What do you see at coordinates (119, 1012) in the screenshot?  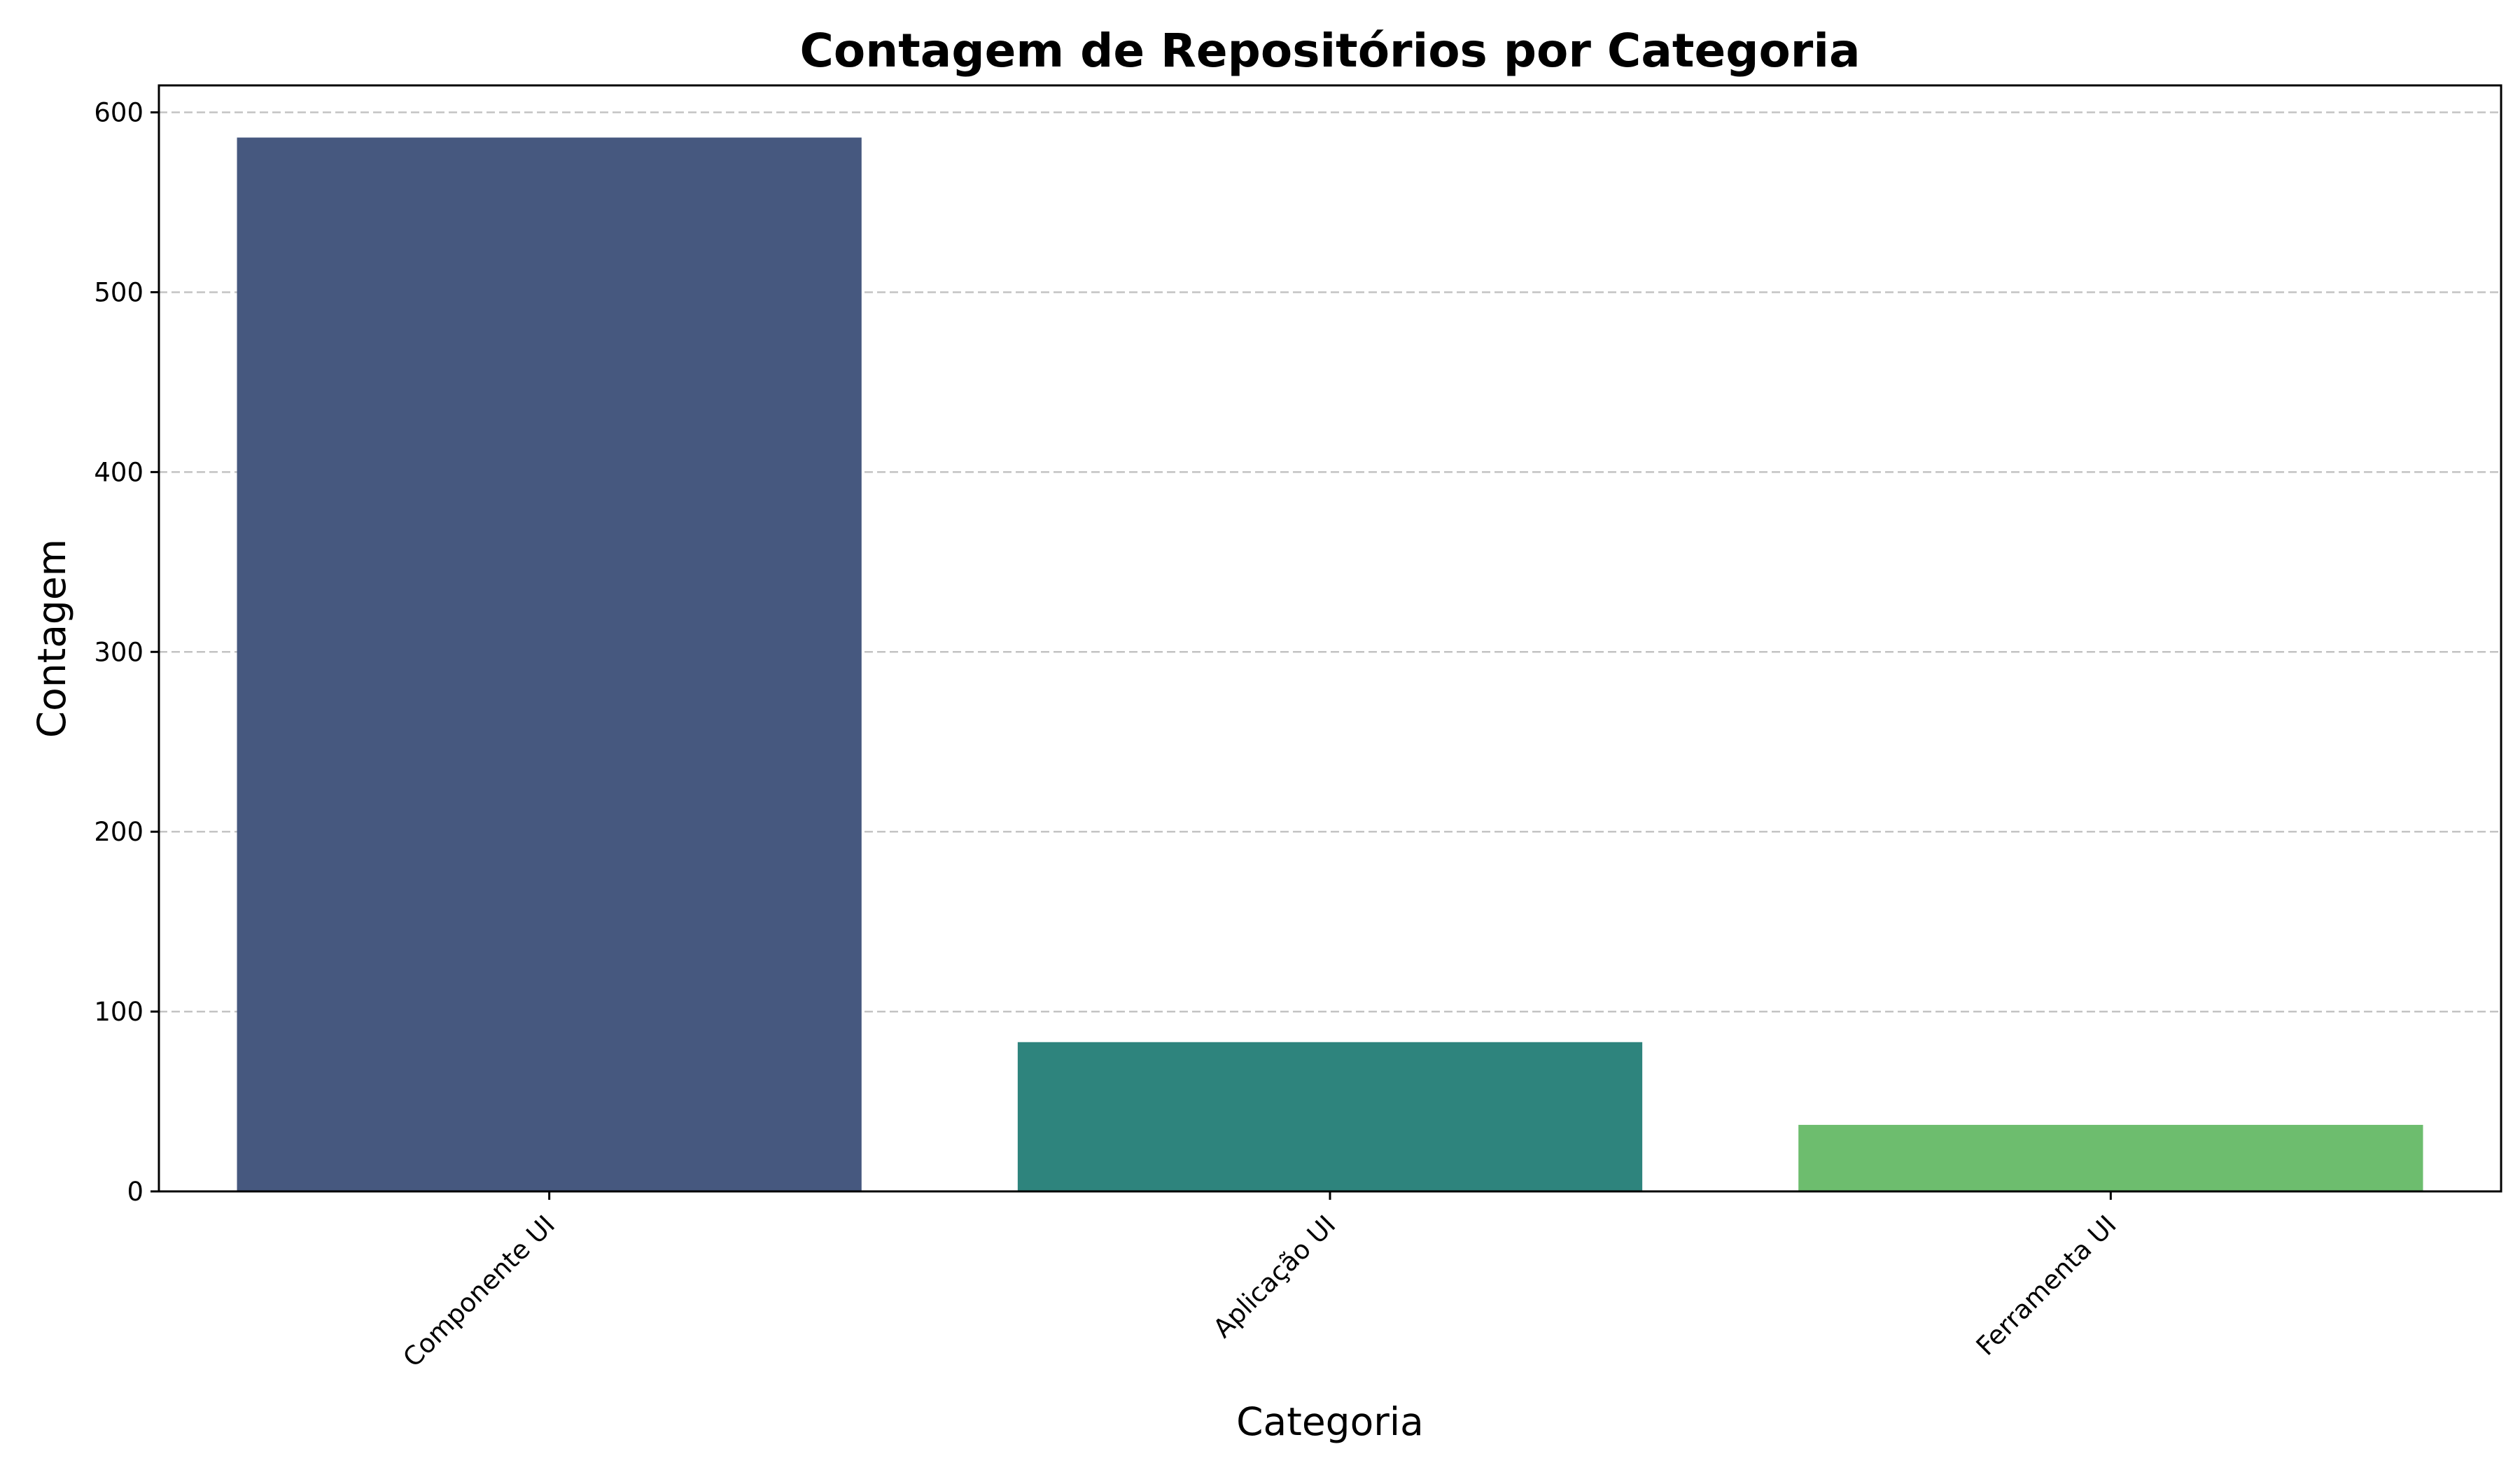 I see `y-tick-label: 100` at bounding box center [119, 1012].